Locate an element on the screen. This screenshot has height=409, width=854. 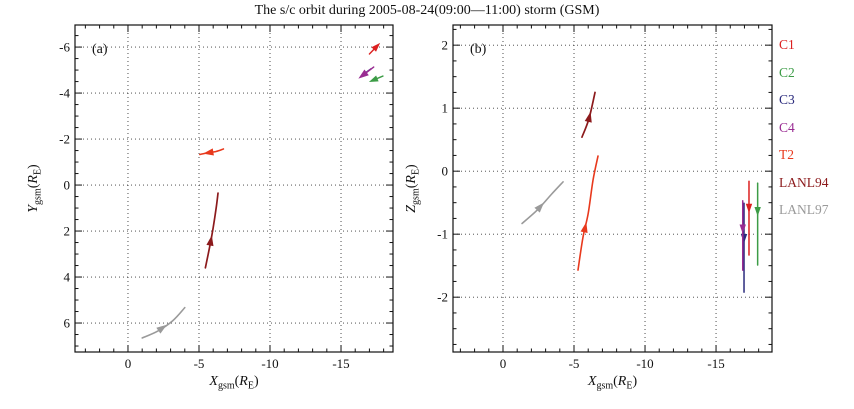
panel-a-xtick-label: -15 is located at coordinates (340, 363).